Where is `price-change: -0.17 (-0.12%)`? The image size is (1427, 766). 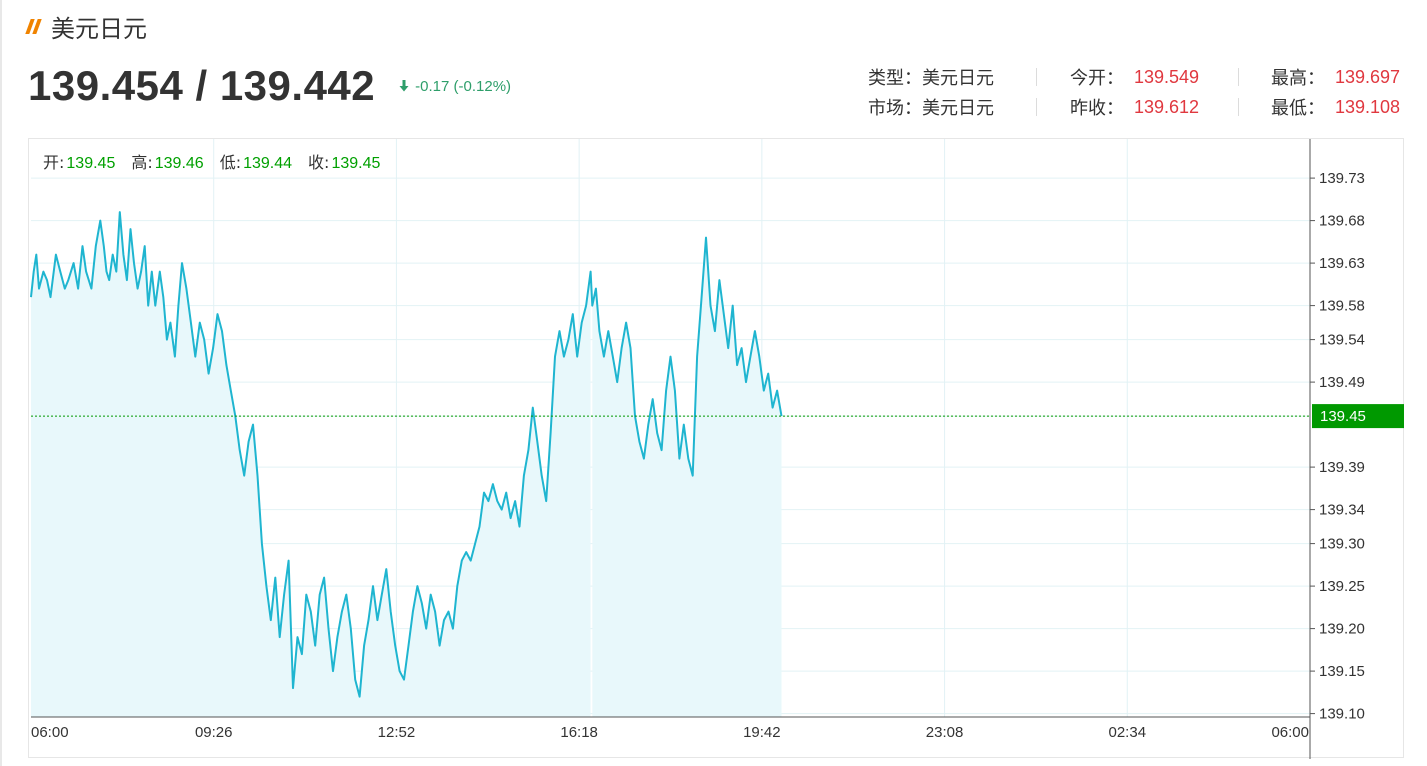 price-change: -0.17 (-0.12%) is located at coordinates (455, 86).